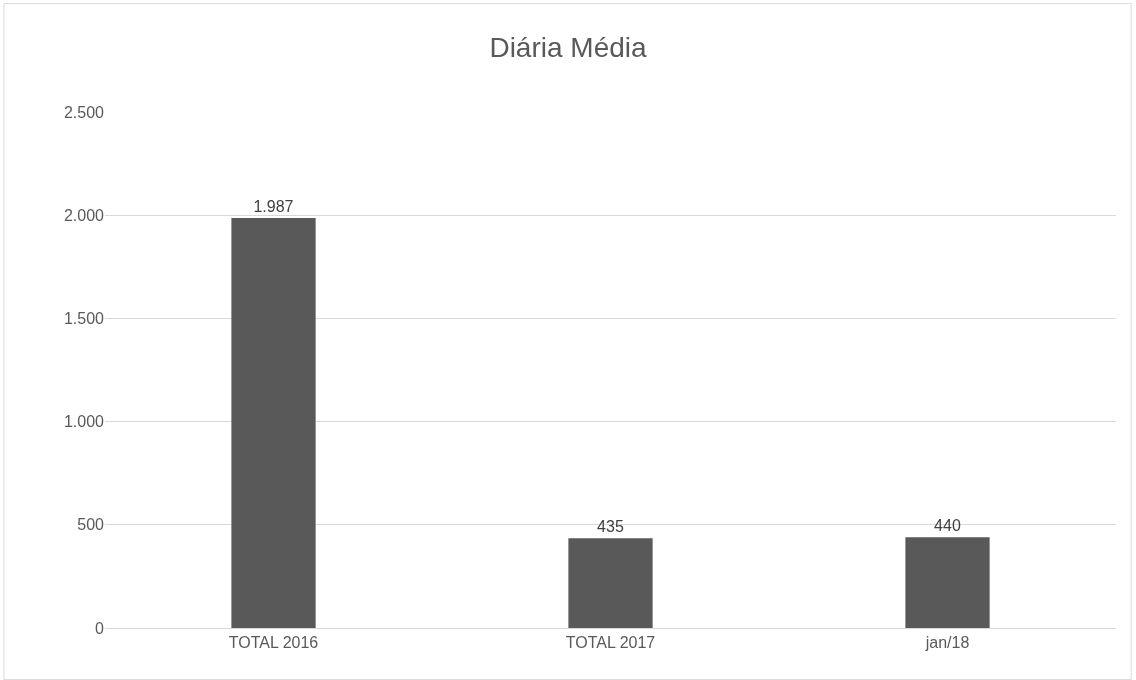 This screenshot has width=1136, height=680. I want to click on y-tick-label: 1.500, so click(84, 318).